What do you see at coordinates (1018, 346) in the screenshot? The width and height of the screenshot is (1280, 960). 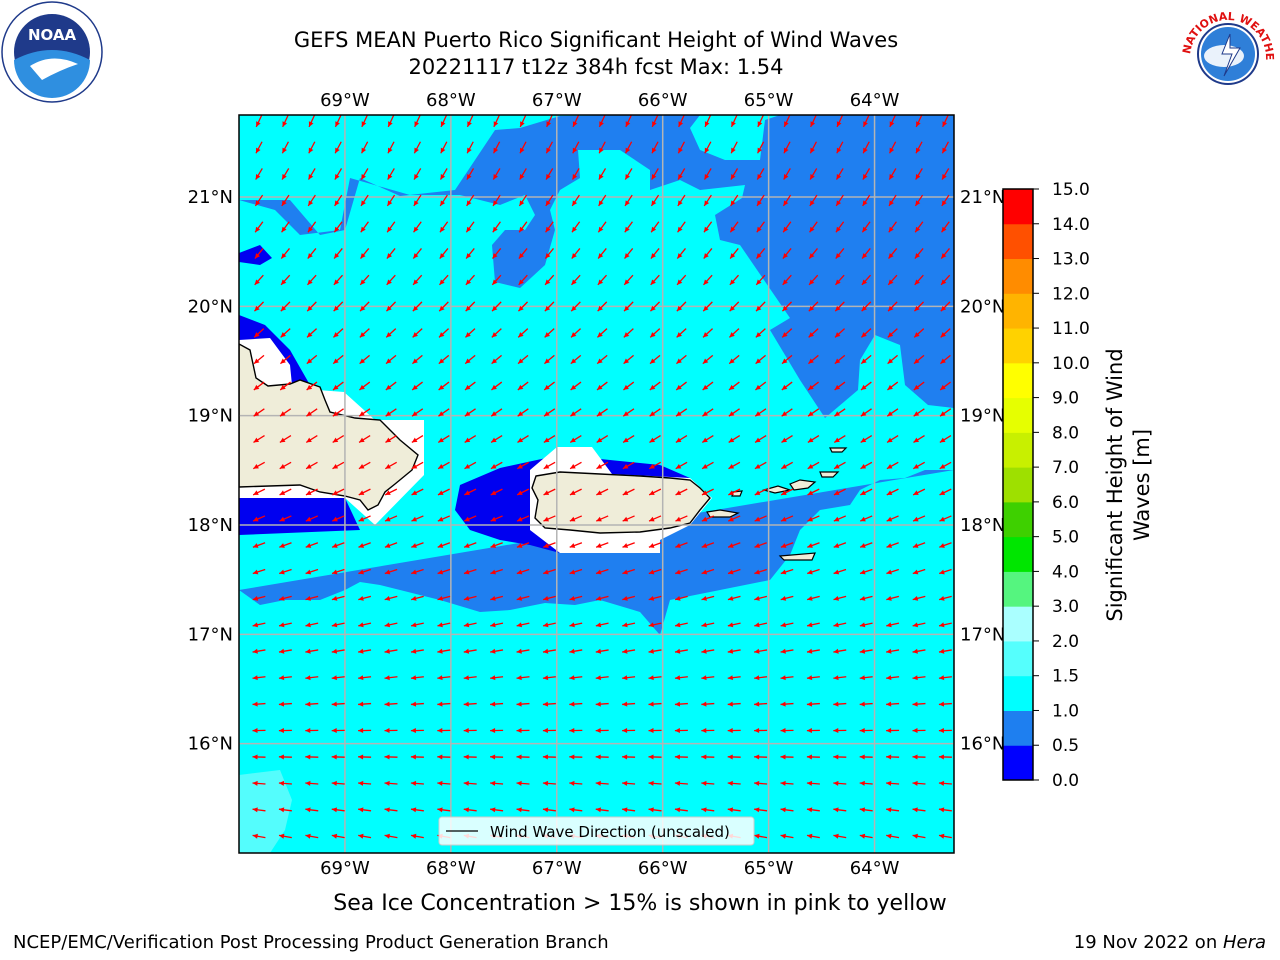 I see `colorbar-segment` at bounding box center [1018, 346].